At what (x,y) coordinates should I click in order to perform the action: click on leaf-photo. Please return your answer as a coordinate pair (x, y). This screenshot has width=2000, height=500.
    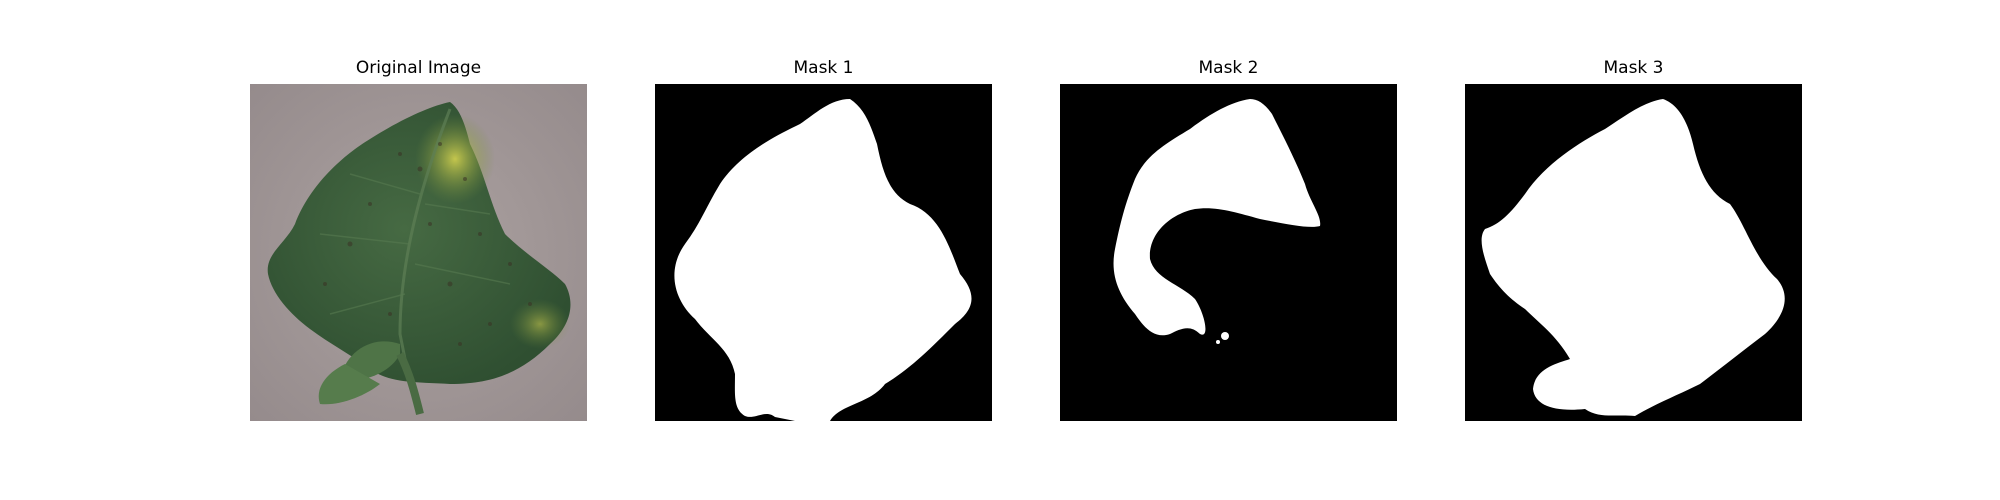
    Looking at the image, I should click on (418, 252).